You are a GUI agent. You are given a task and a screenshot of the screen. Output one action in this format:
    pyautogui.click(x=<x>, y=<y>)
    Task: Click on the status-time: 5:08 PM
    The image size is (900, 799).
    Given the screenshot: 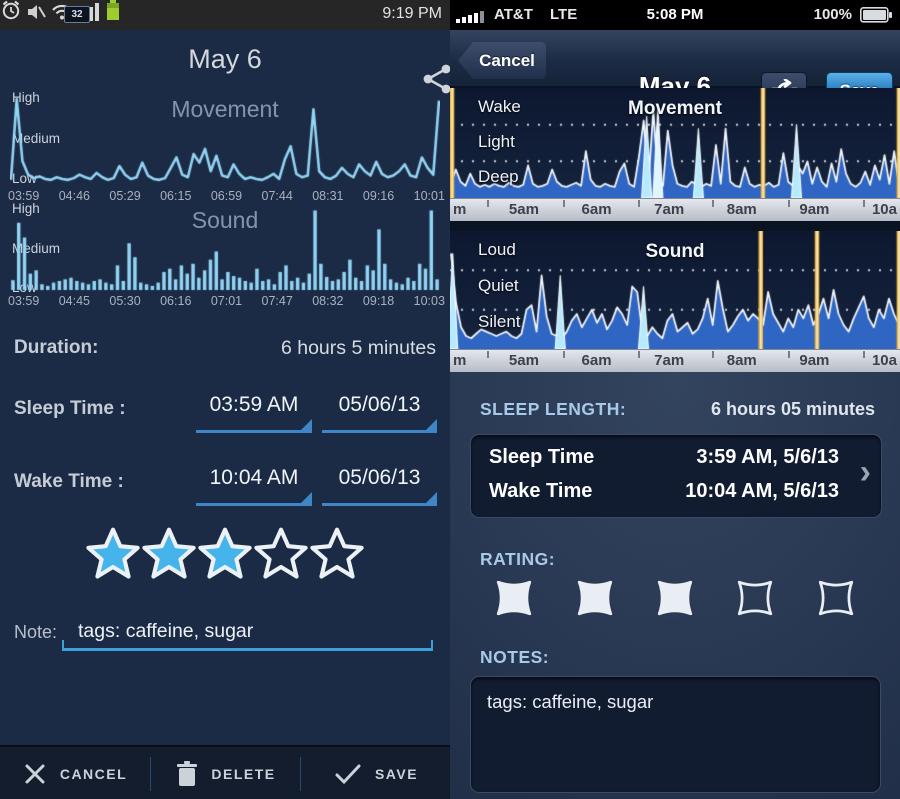 What is the action you would take?
    pyautogui.click(x=675, y=14)
    